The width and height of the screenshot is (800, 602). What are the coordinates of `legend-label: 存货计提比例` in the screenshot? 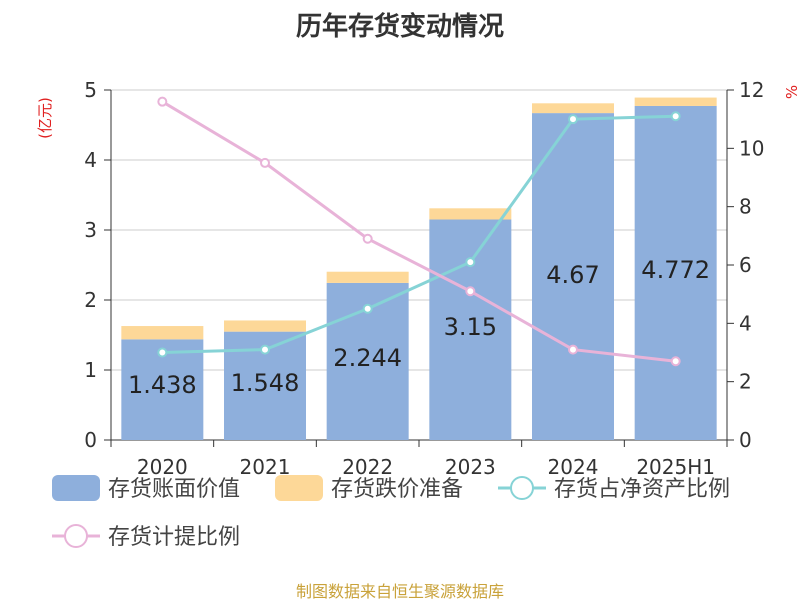 It's located at (174, 537).